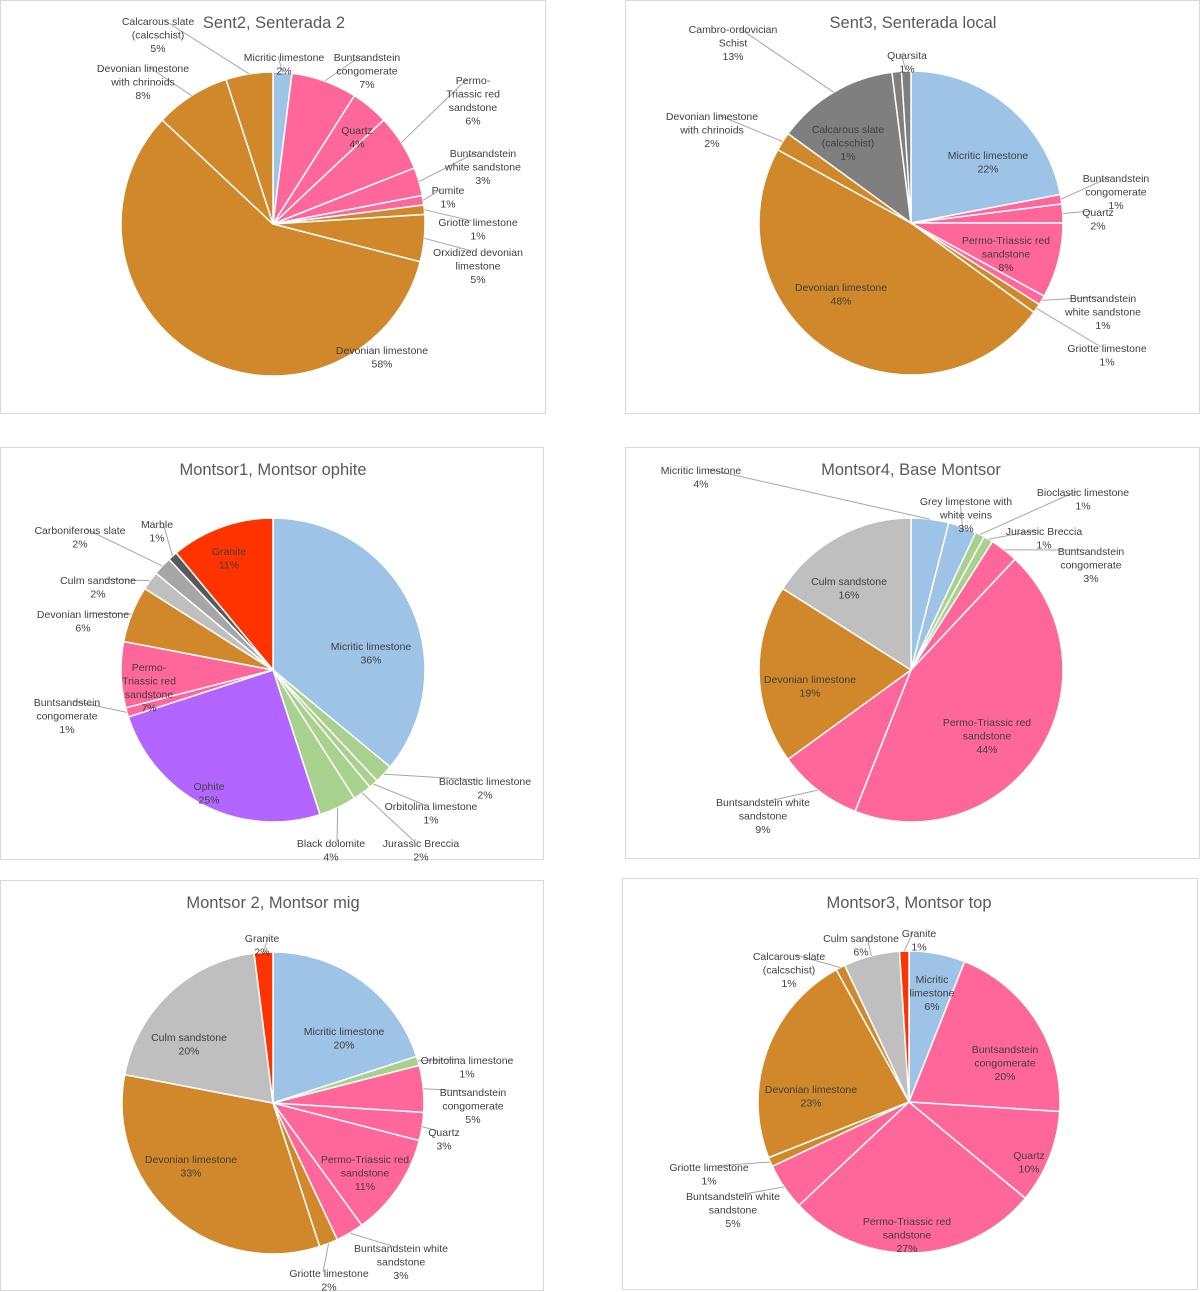 The height and width of the screenshot is (1292, 1200). I want to click on chart-title: Sent2, Senterada 2, so click(274, 23).